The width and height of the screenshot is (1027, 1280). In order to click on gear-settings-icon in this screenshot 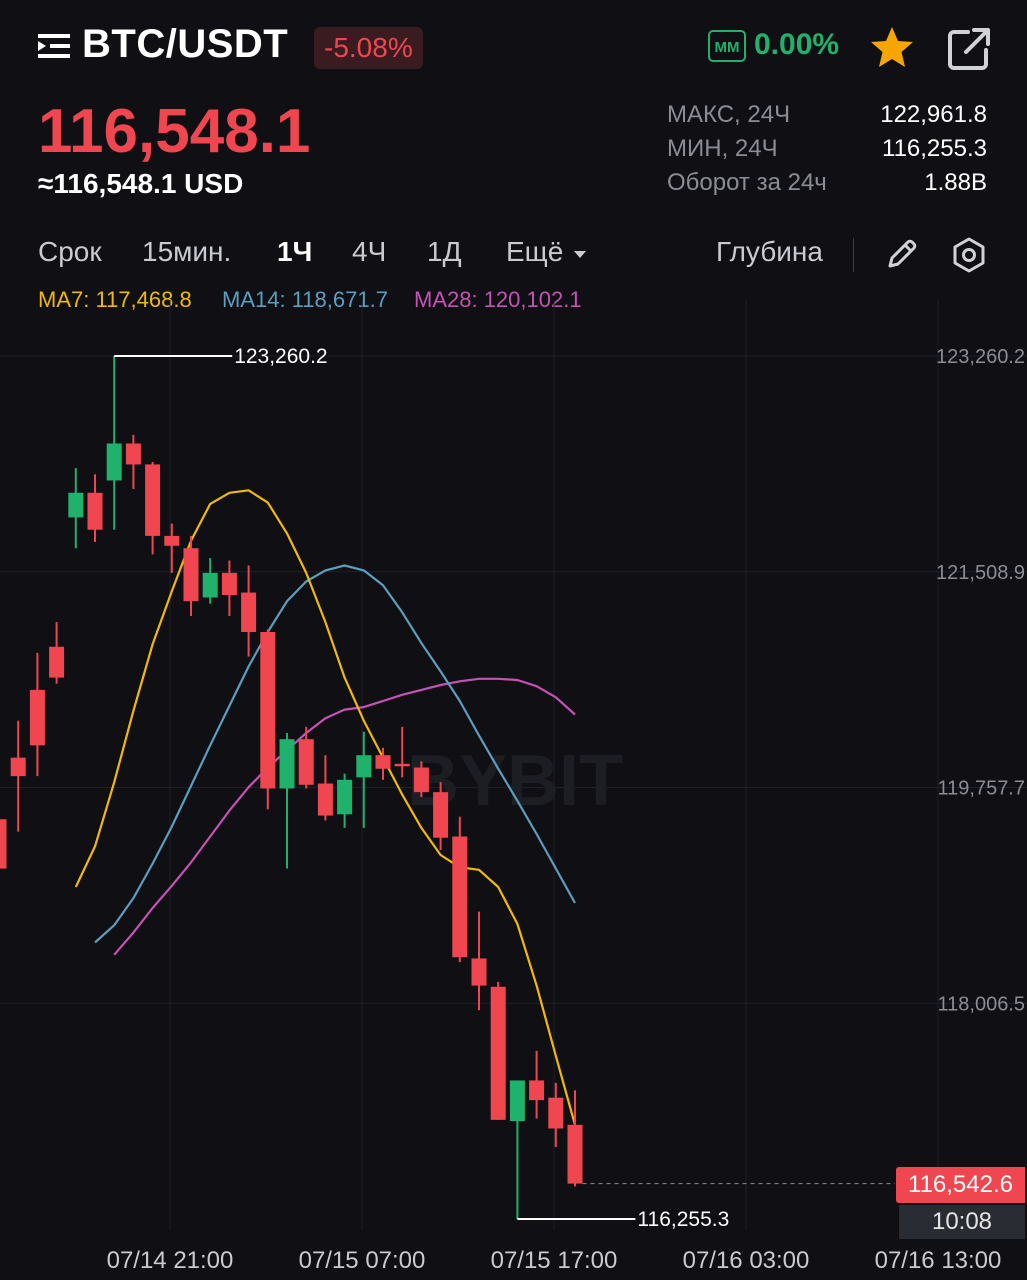, I will do `click(969, 255)`.